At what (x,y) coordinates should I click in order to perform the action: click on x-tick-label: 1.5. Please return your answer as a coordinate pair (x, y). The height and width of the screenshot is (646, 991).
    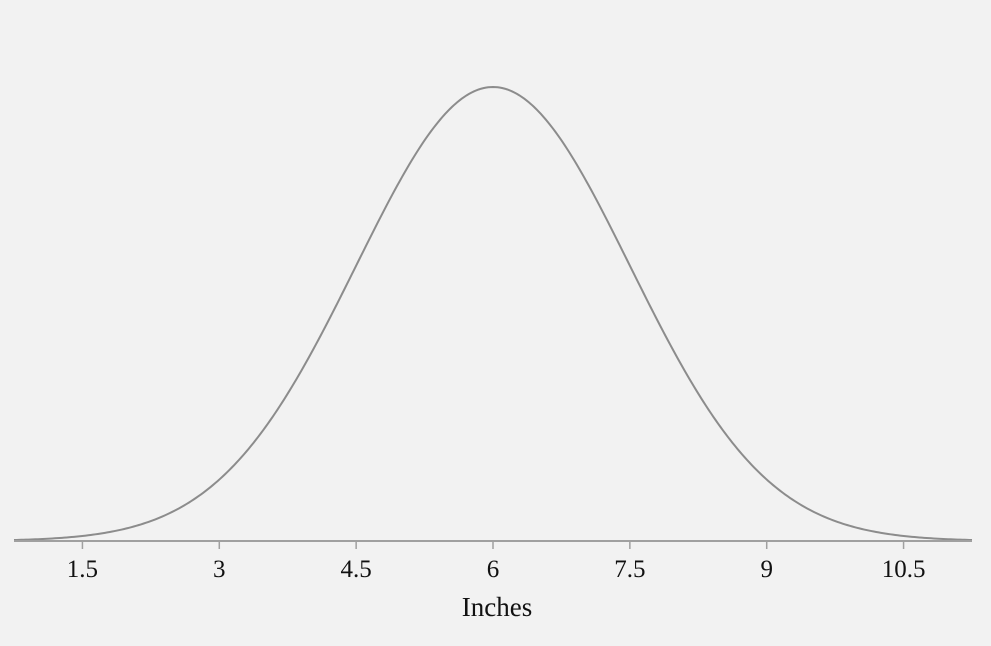
    Looking at the image, I should click on (82, 569).